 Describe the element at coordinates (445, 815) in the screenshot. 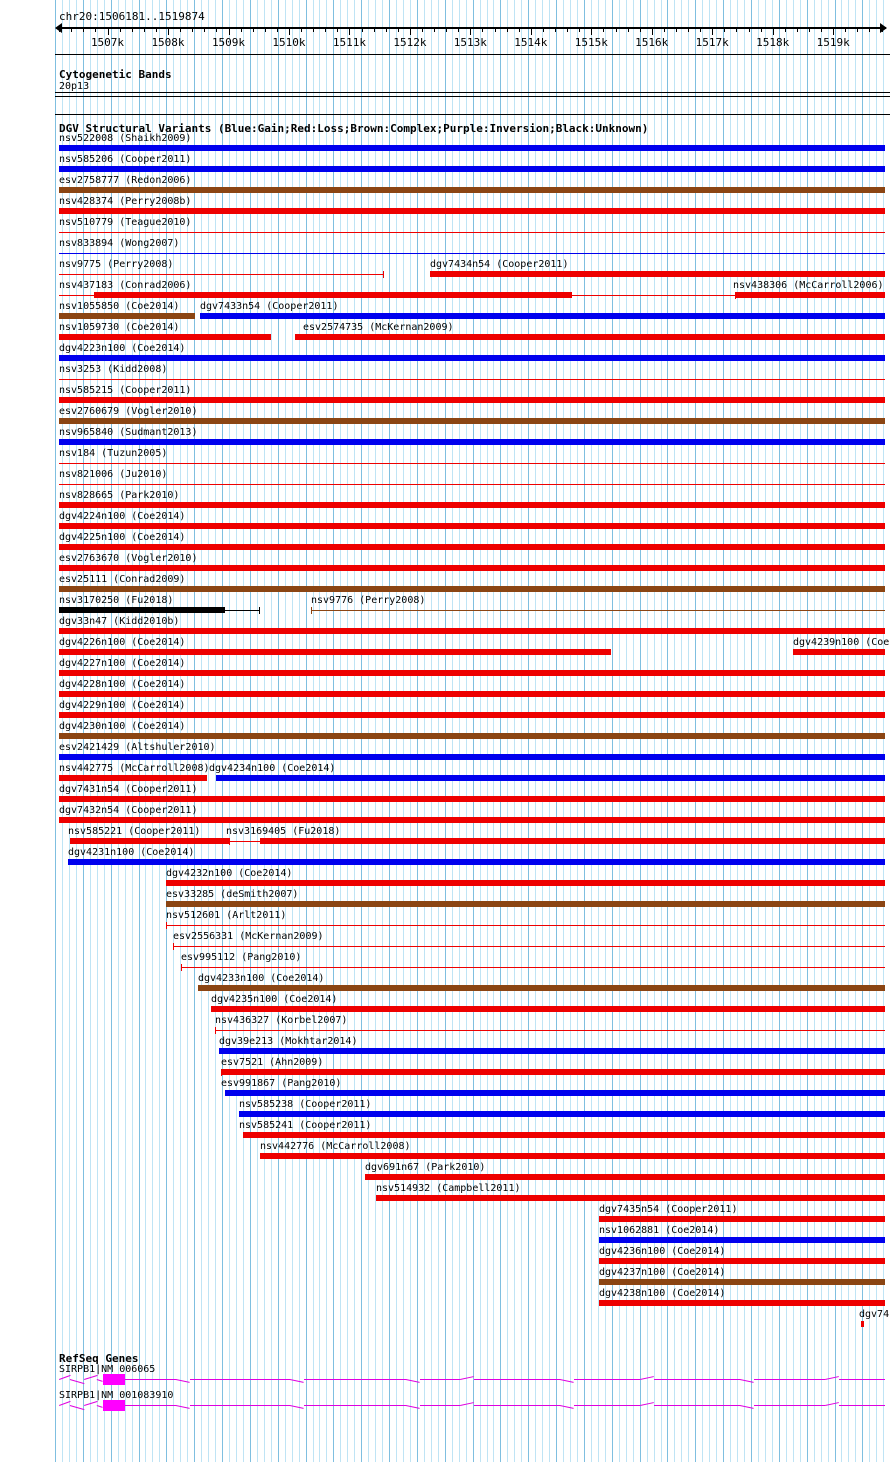

I see `dgv-row: dgv7432n54 (Cooper2011)` at that location.